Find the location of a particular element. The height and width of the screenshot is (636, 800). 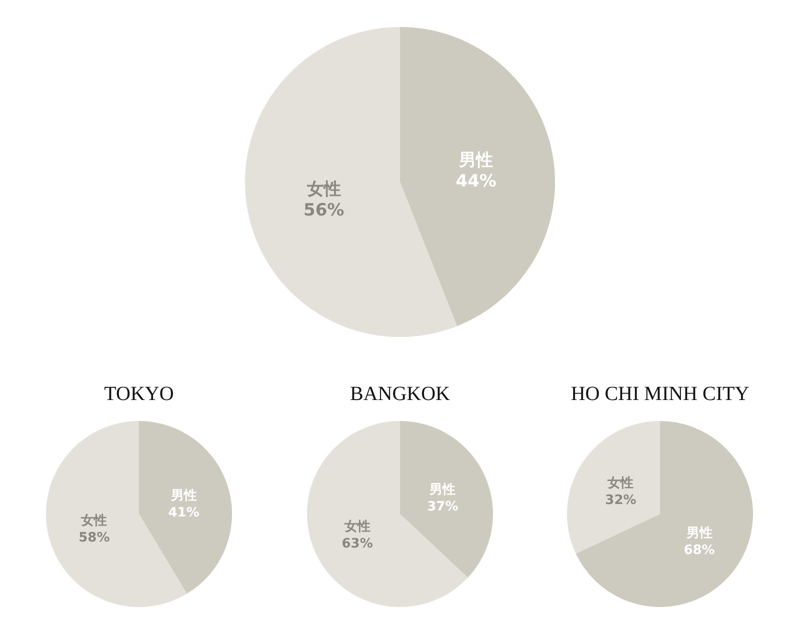

chart-title: HO CHI MINH CITY is located at coordinates (660, 394).